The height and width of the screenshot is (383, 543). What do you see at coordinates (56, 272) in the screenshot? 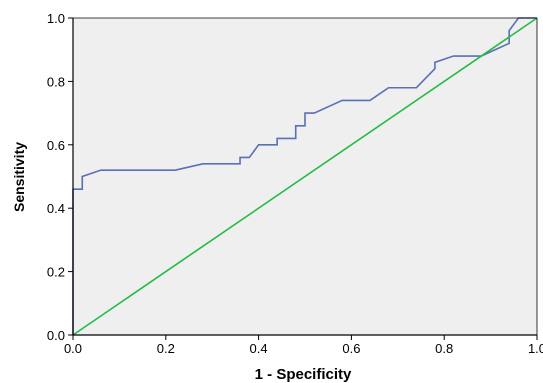
I see `y-tick-label: 0.2` at bounding box center [56, 272].